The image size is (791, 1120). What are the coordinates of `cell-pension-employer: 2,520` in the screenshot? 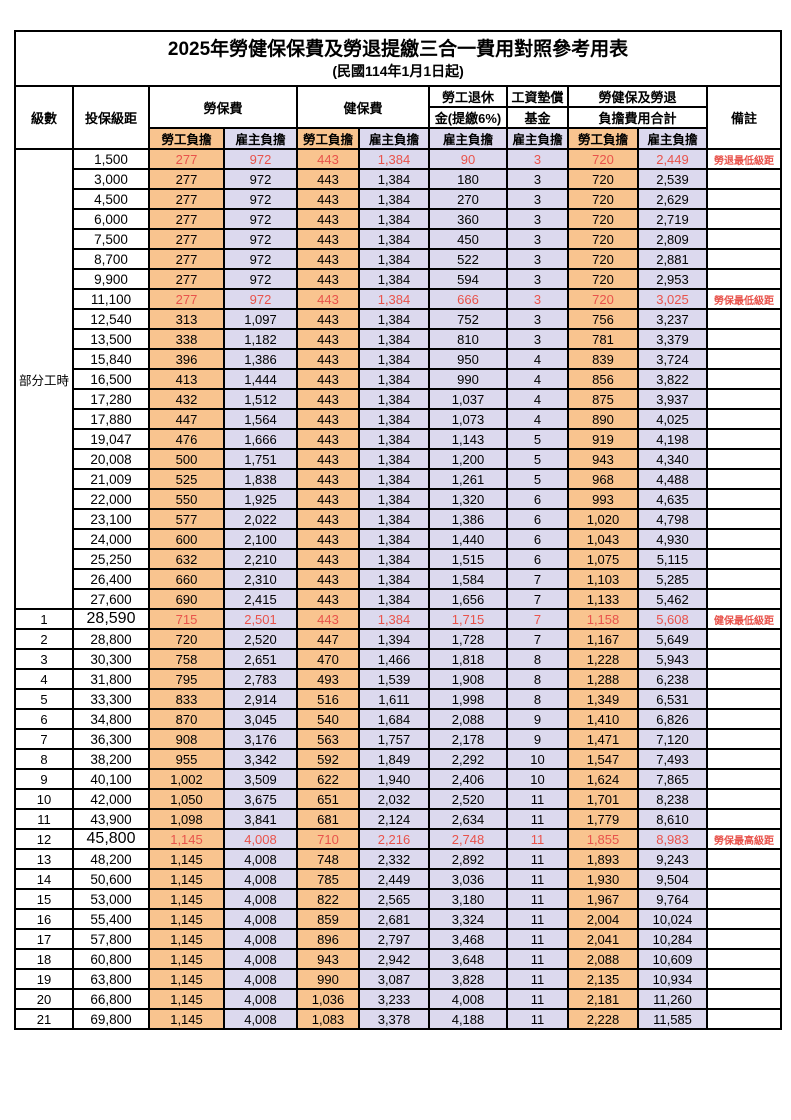 It's located at (468, 799).